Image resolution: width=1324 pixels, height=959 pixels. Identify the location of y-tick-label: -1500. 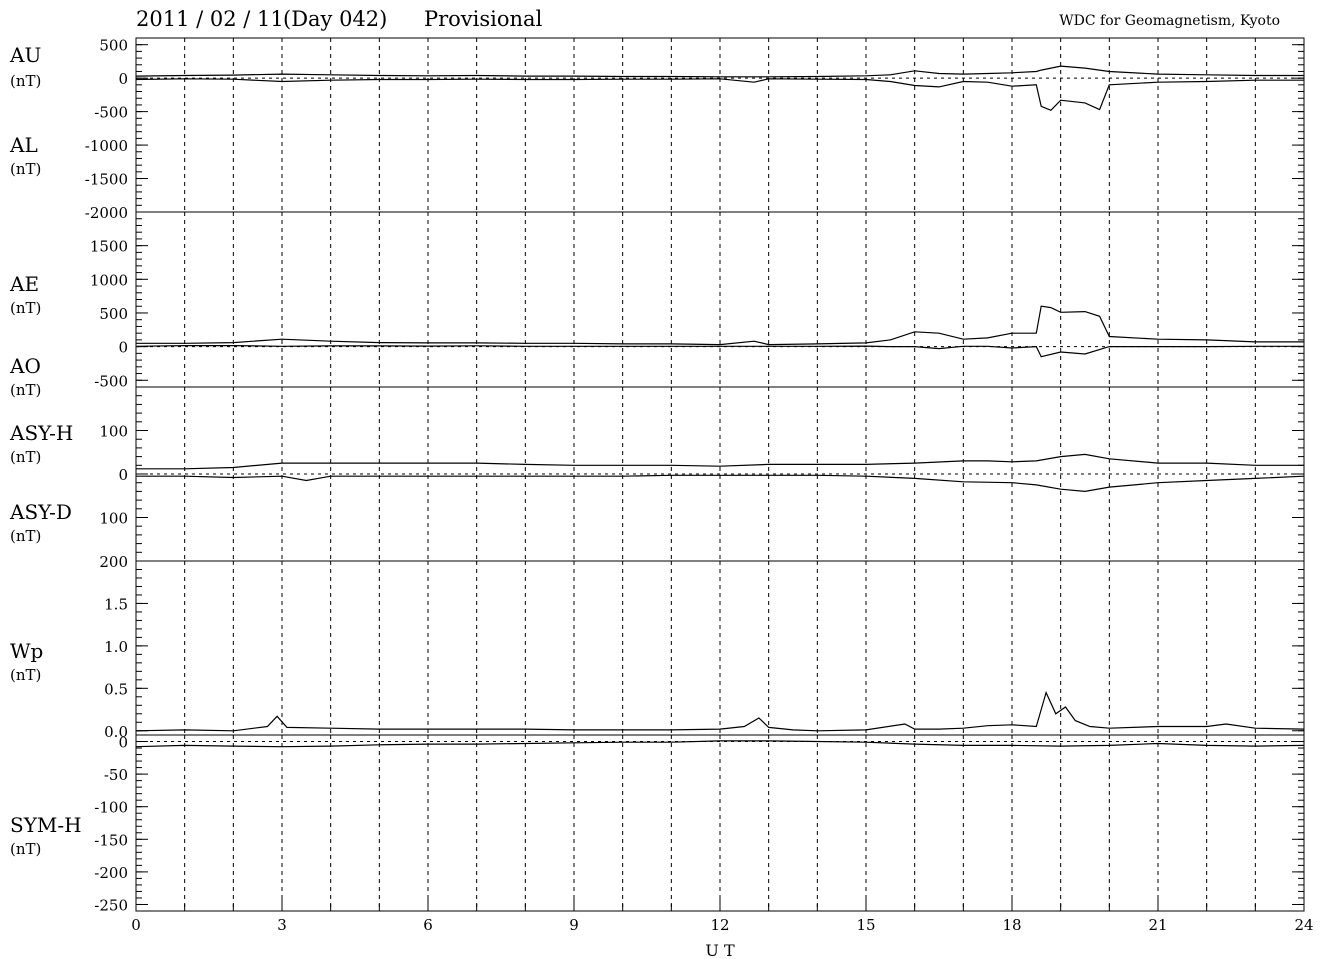
(106, 180).